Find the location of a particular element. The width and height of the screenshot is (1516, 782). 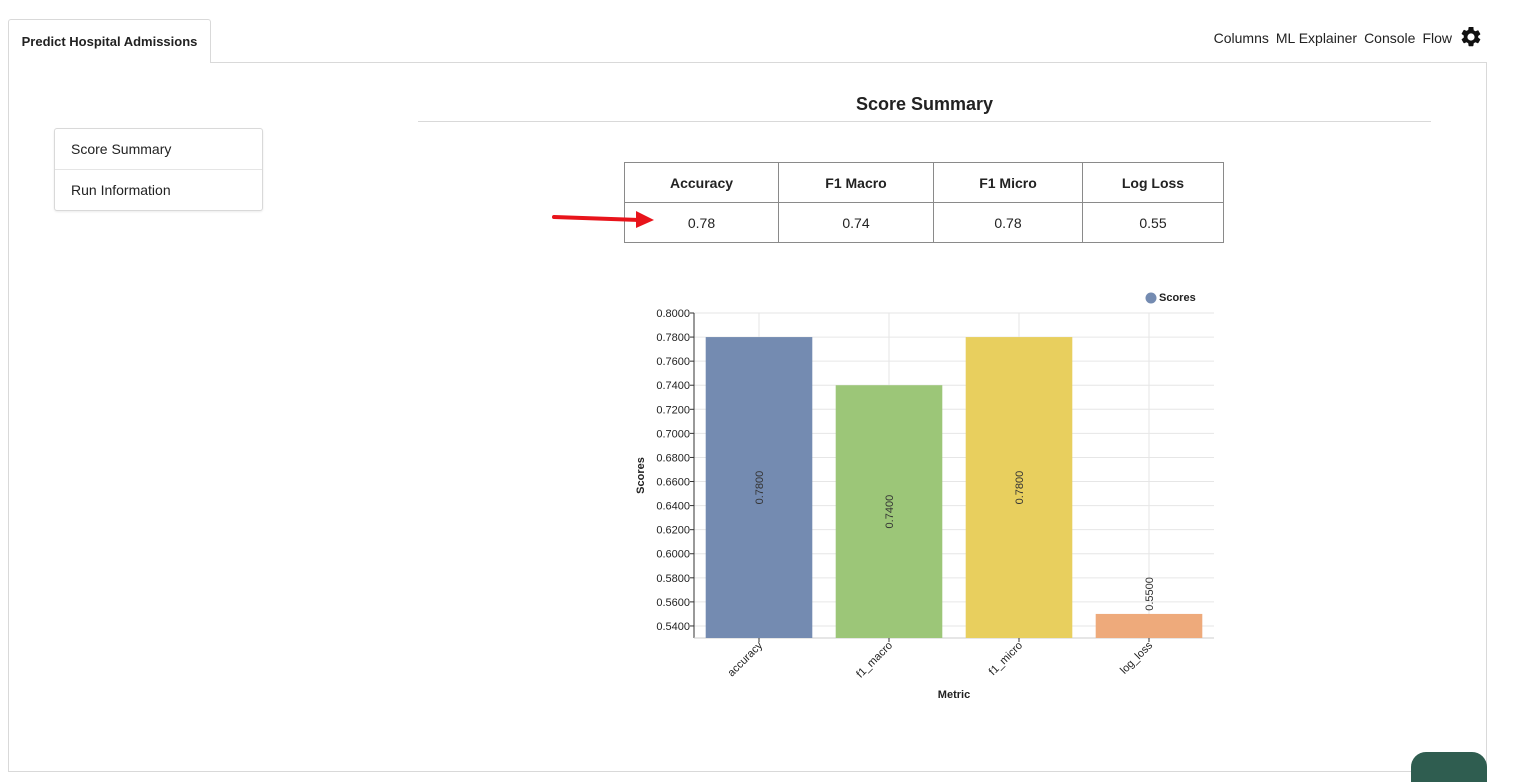

data-label-f1_macro: 0.7400 is located at coordinates (890, 512).